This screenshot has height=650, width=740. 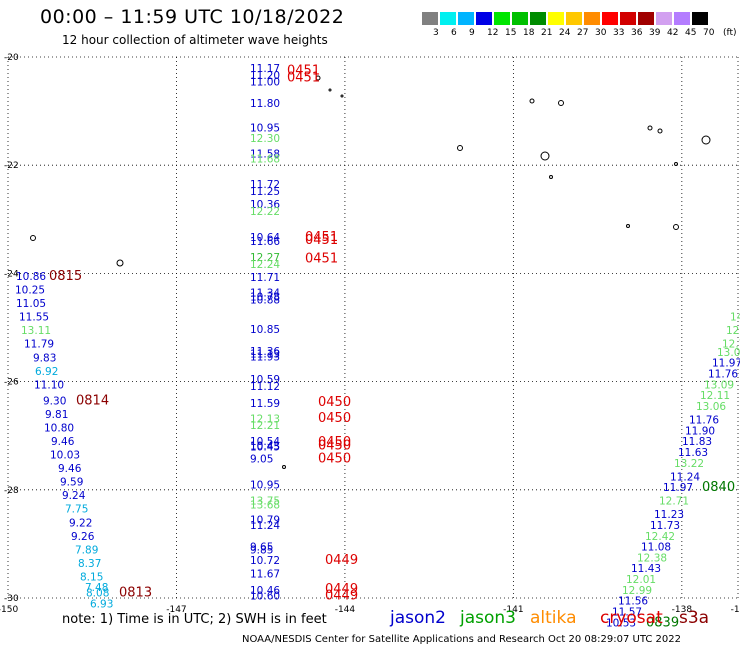 What do you see at coordinates (265, 330) in the screenshot?
I see `swh-value: 10.85` at bounding box center [265, 330].